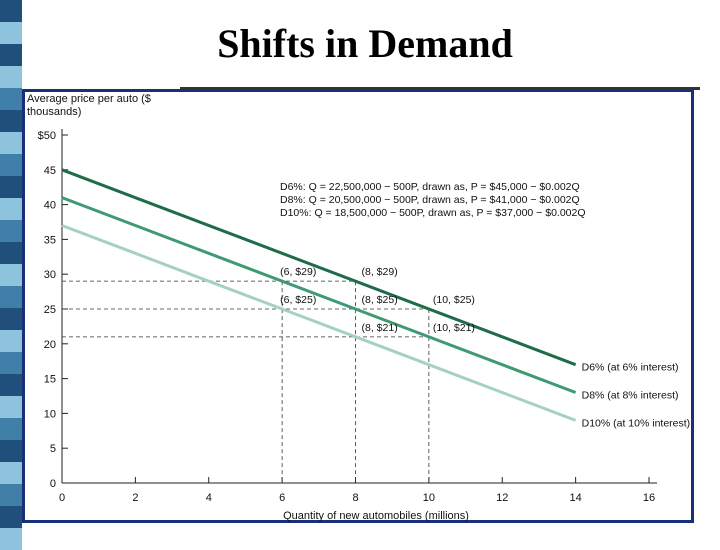 This screenshot has width=720, height=550. Describe the element at coordinates (376, 516) in the screenshot. I see `x-axis-label: Quantity of new automobiles (millions)` at that location.